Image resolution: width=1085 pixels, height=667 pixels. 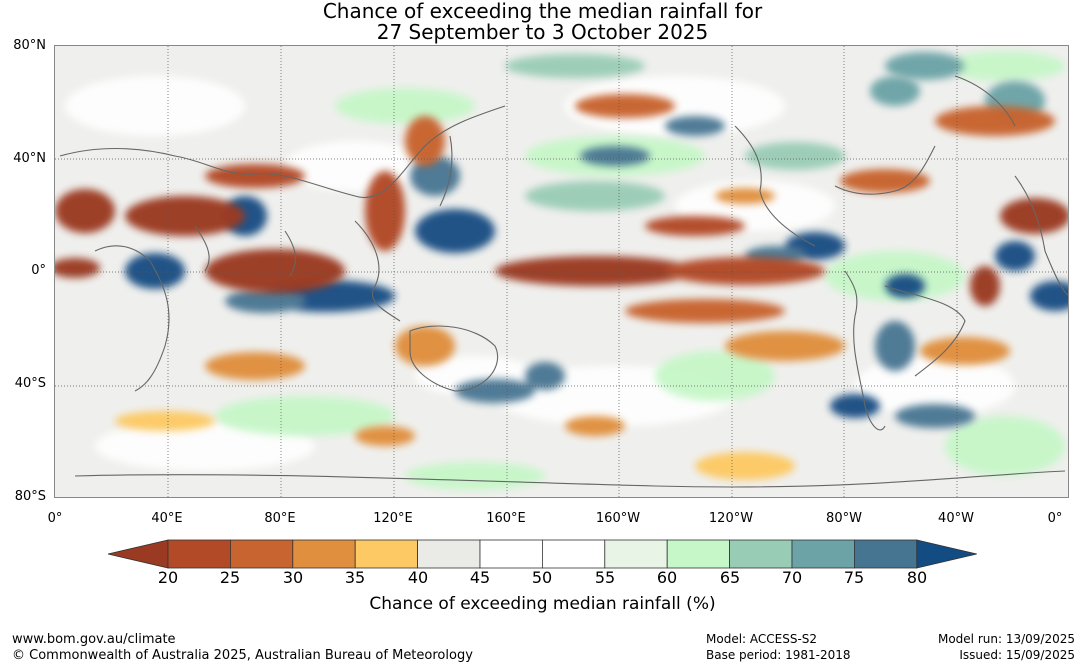 What do you see at coordinates (29, 158) in the screenshot?
I see `lat-label-40n: 40°N` at bounding box center [29, 158].